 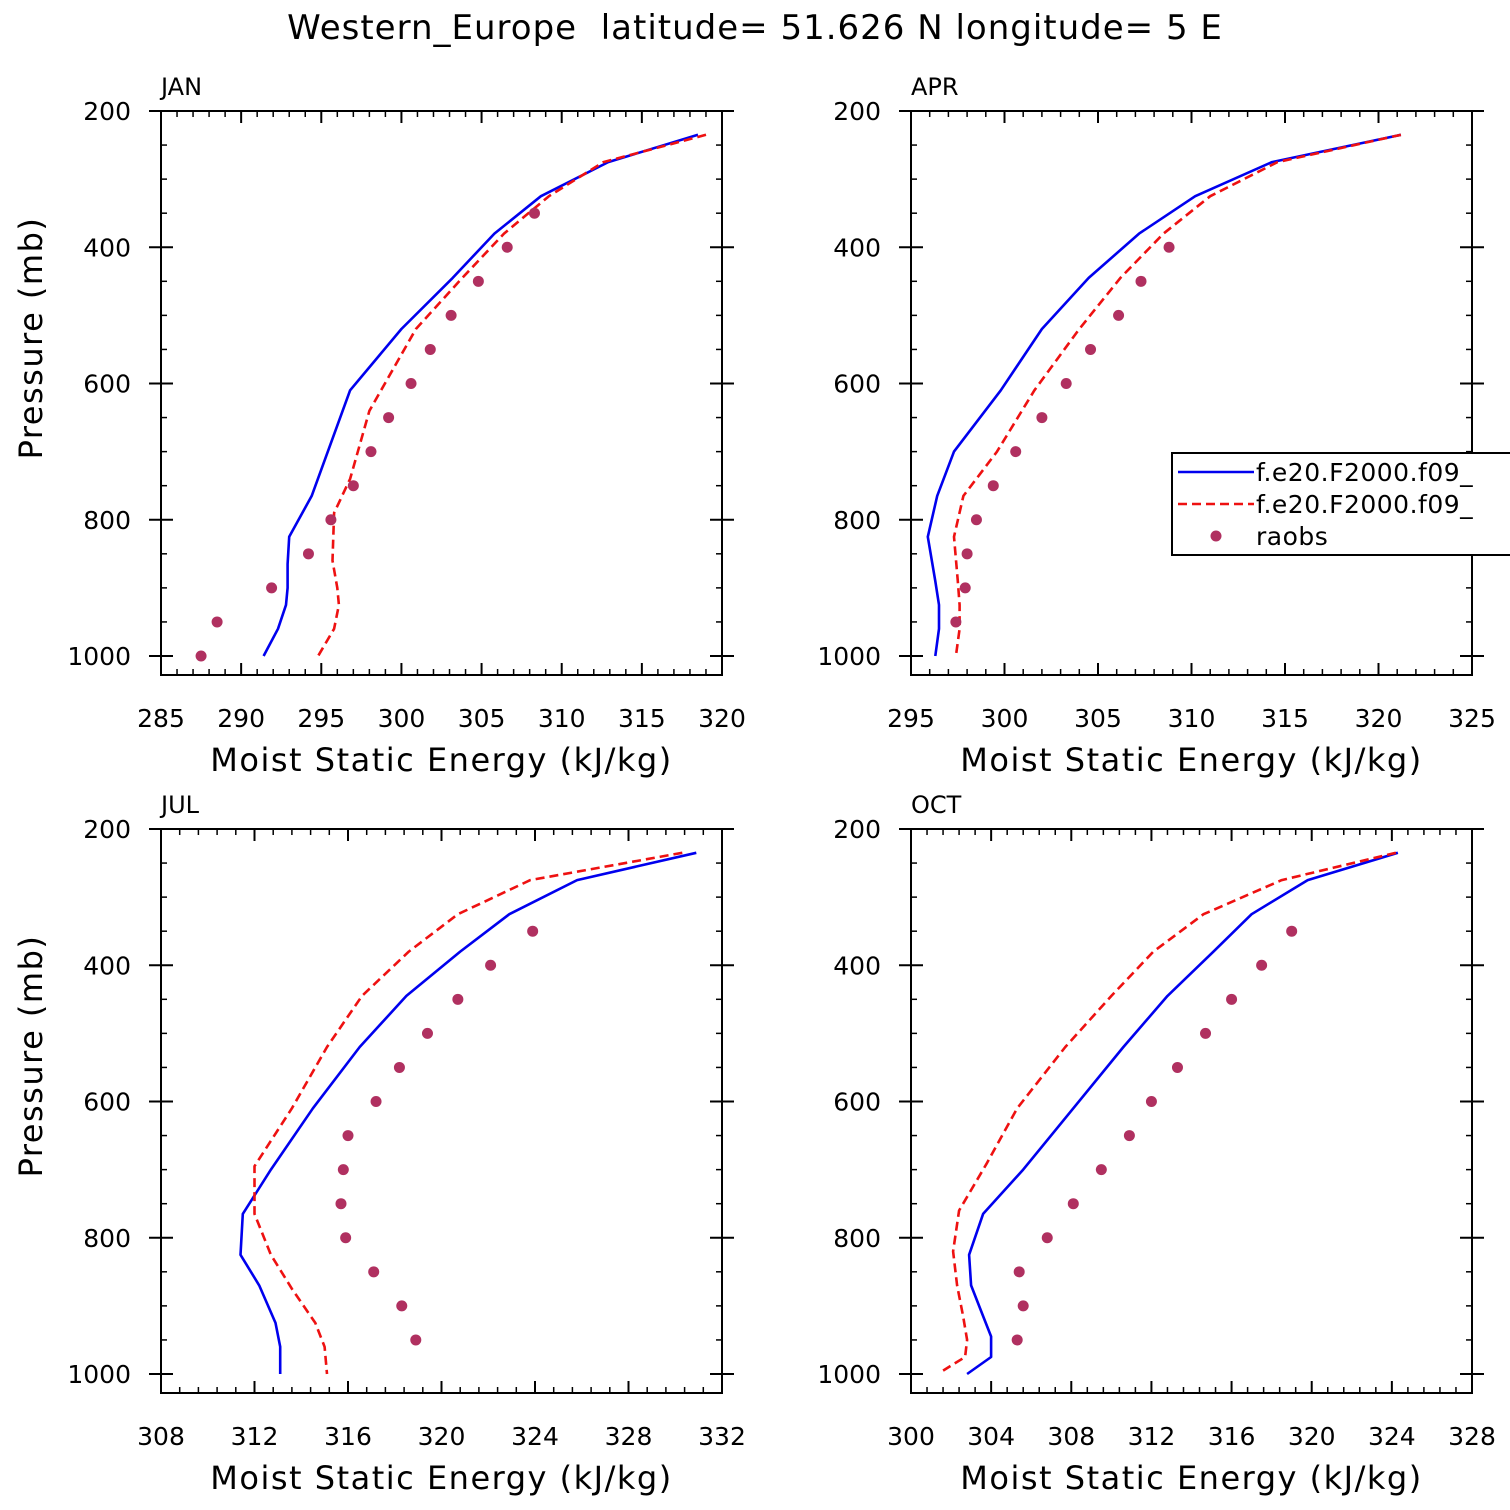 I want to click on panel-title: OCT, so click(x=936, y=805).